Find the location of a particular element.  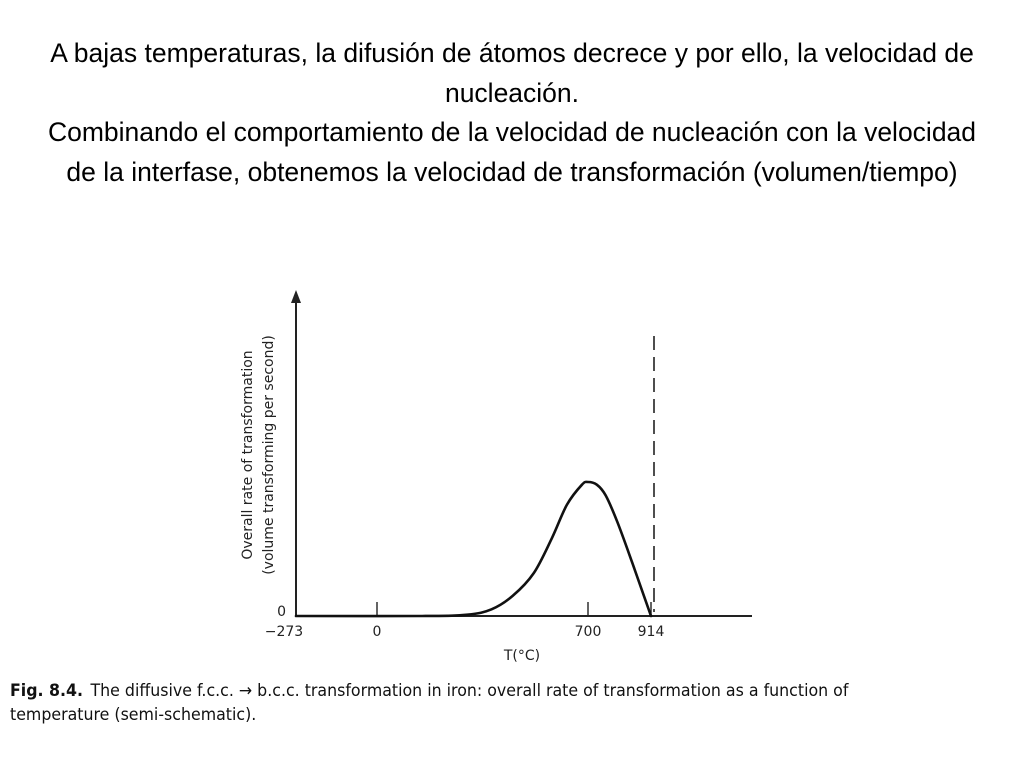

y-axis-arrow is located at coordinates (296, 296).